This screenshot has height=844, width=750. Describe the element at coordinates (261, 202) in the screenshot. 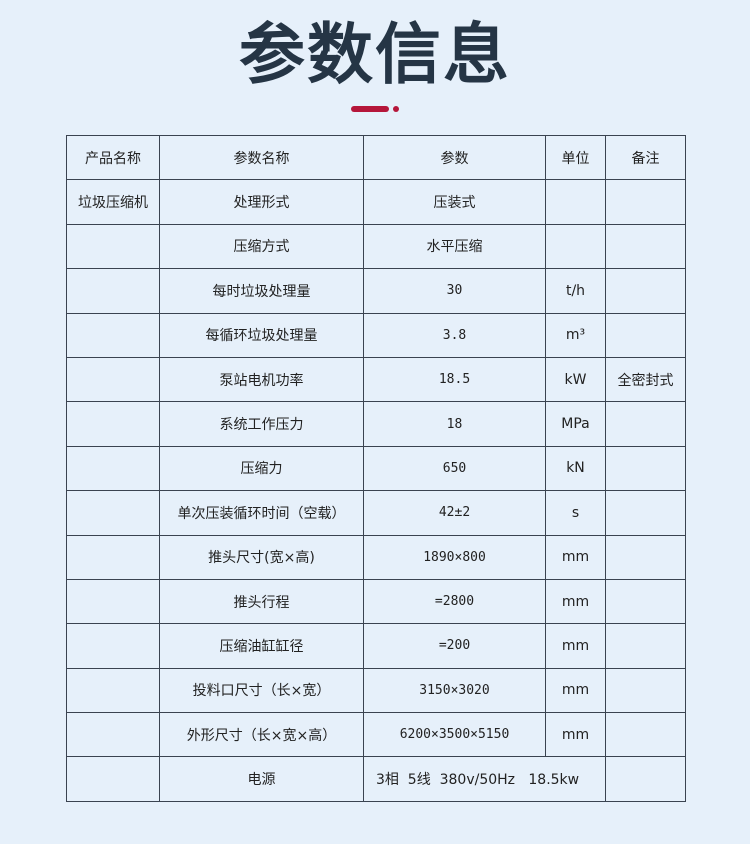

I see `cell-param-name: 处理形式` at that location.